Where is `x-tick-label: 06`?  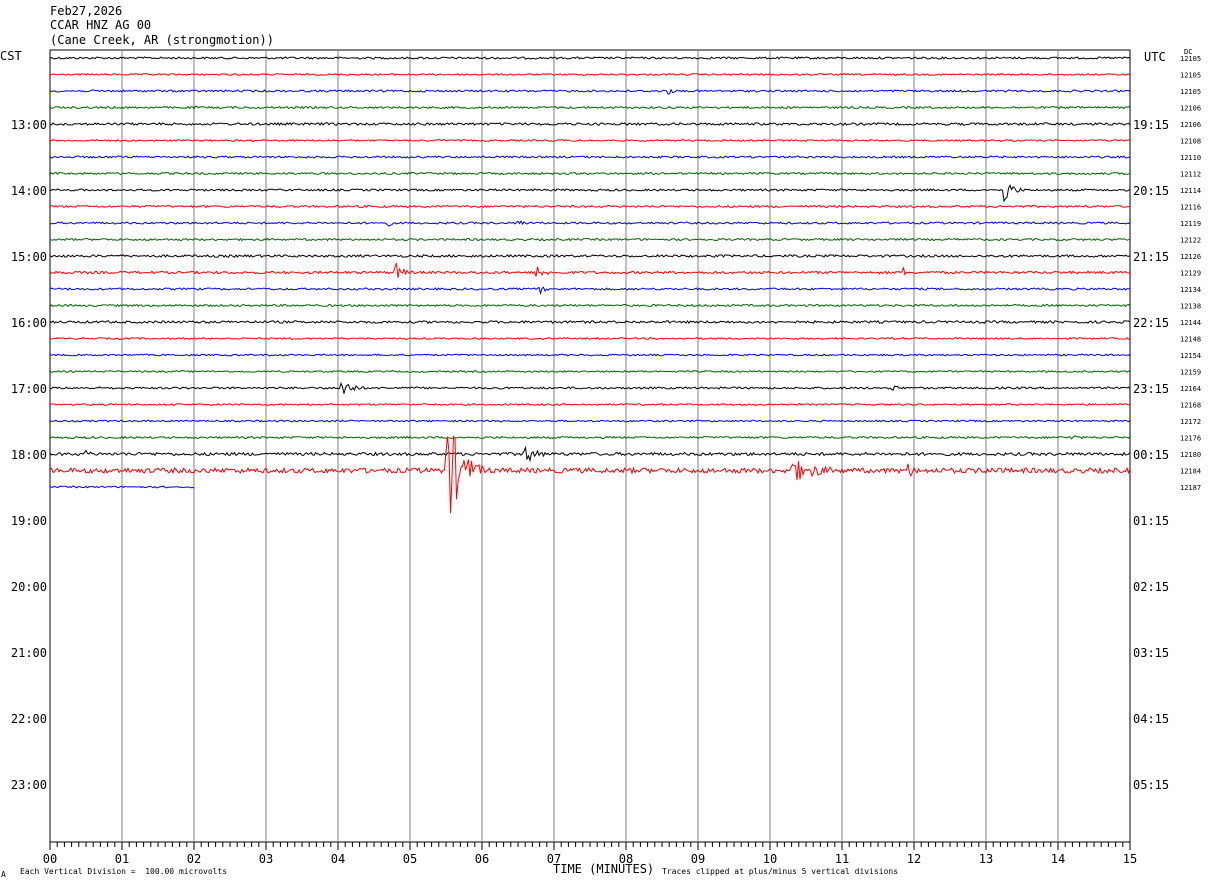
x-tick-label: 06 is located at coordinates (482, 859).